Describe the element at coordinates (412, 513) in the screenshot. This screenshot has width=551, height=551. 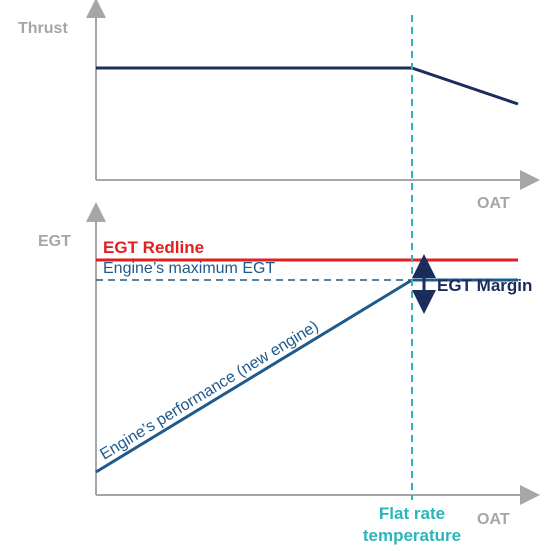
I see `flat-rate-label: Flat rate` at that location.